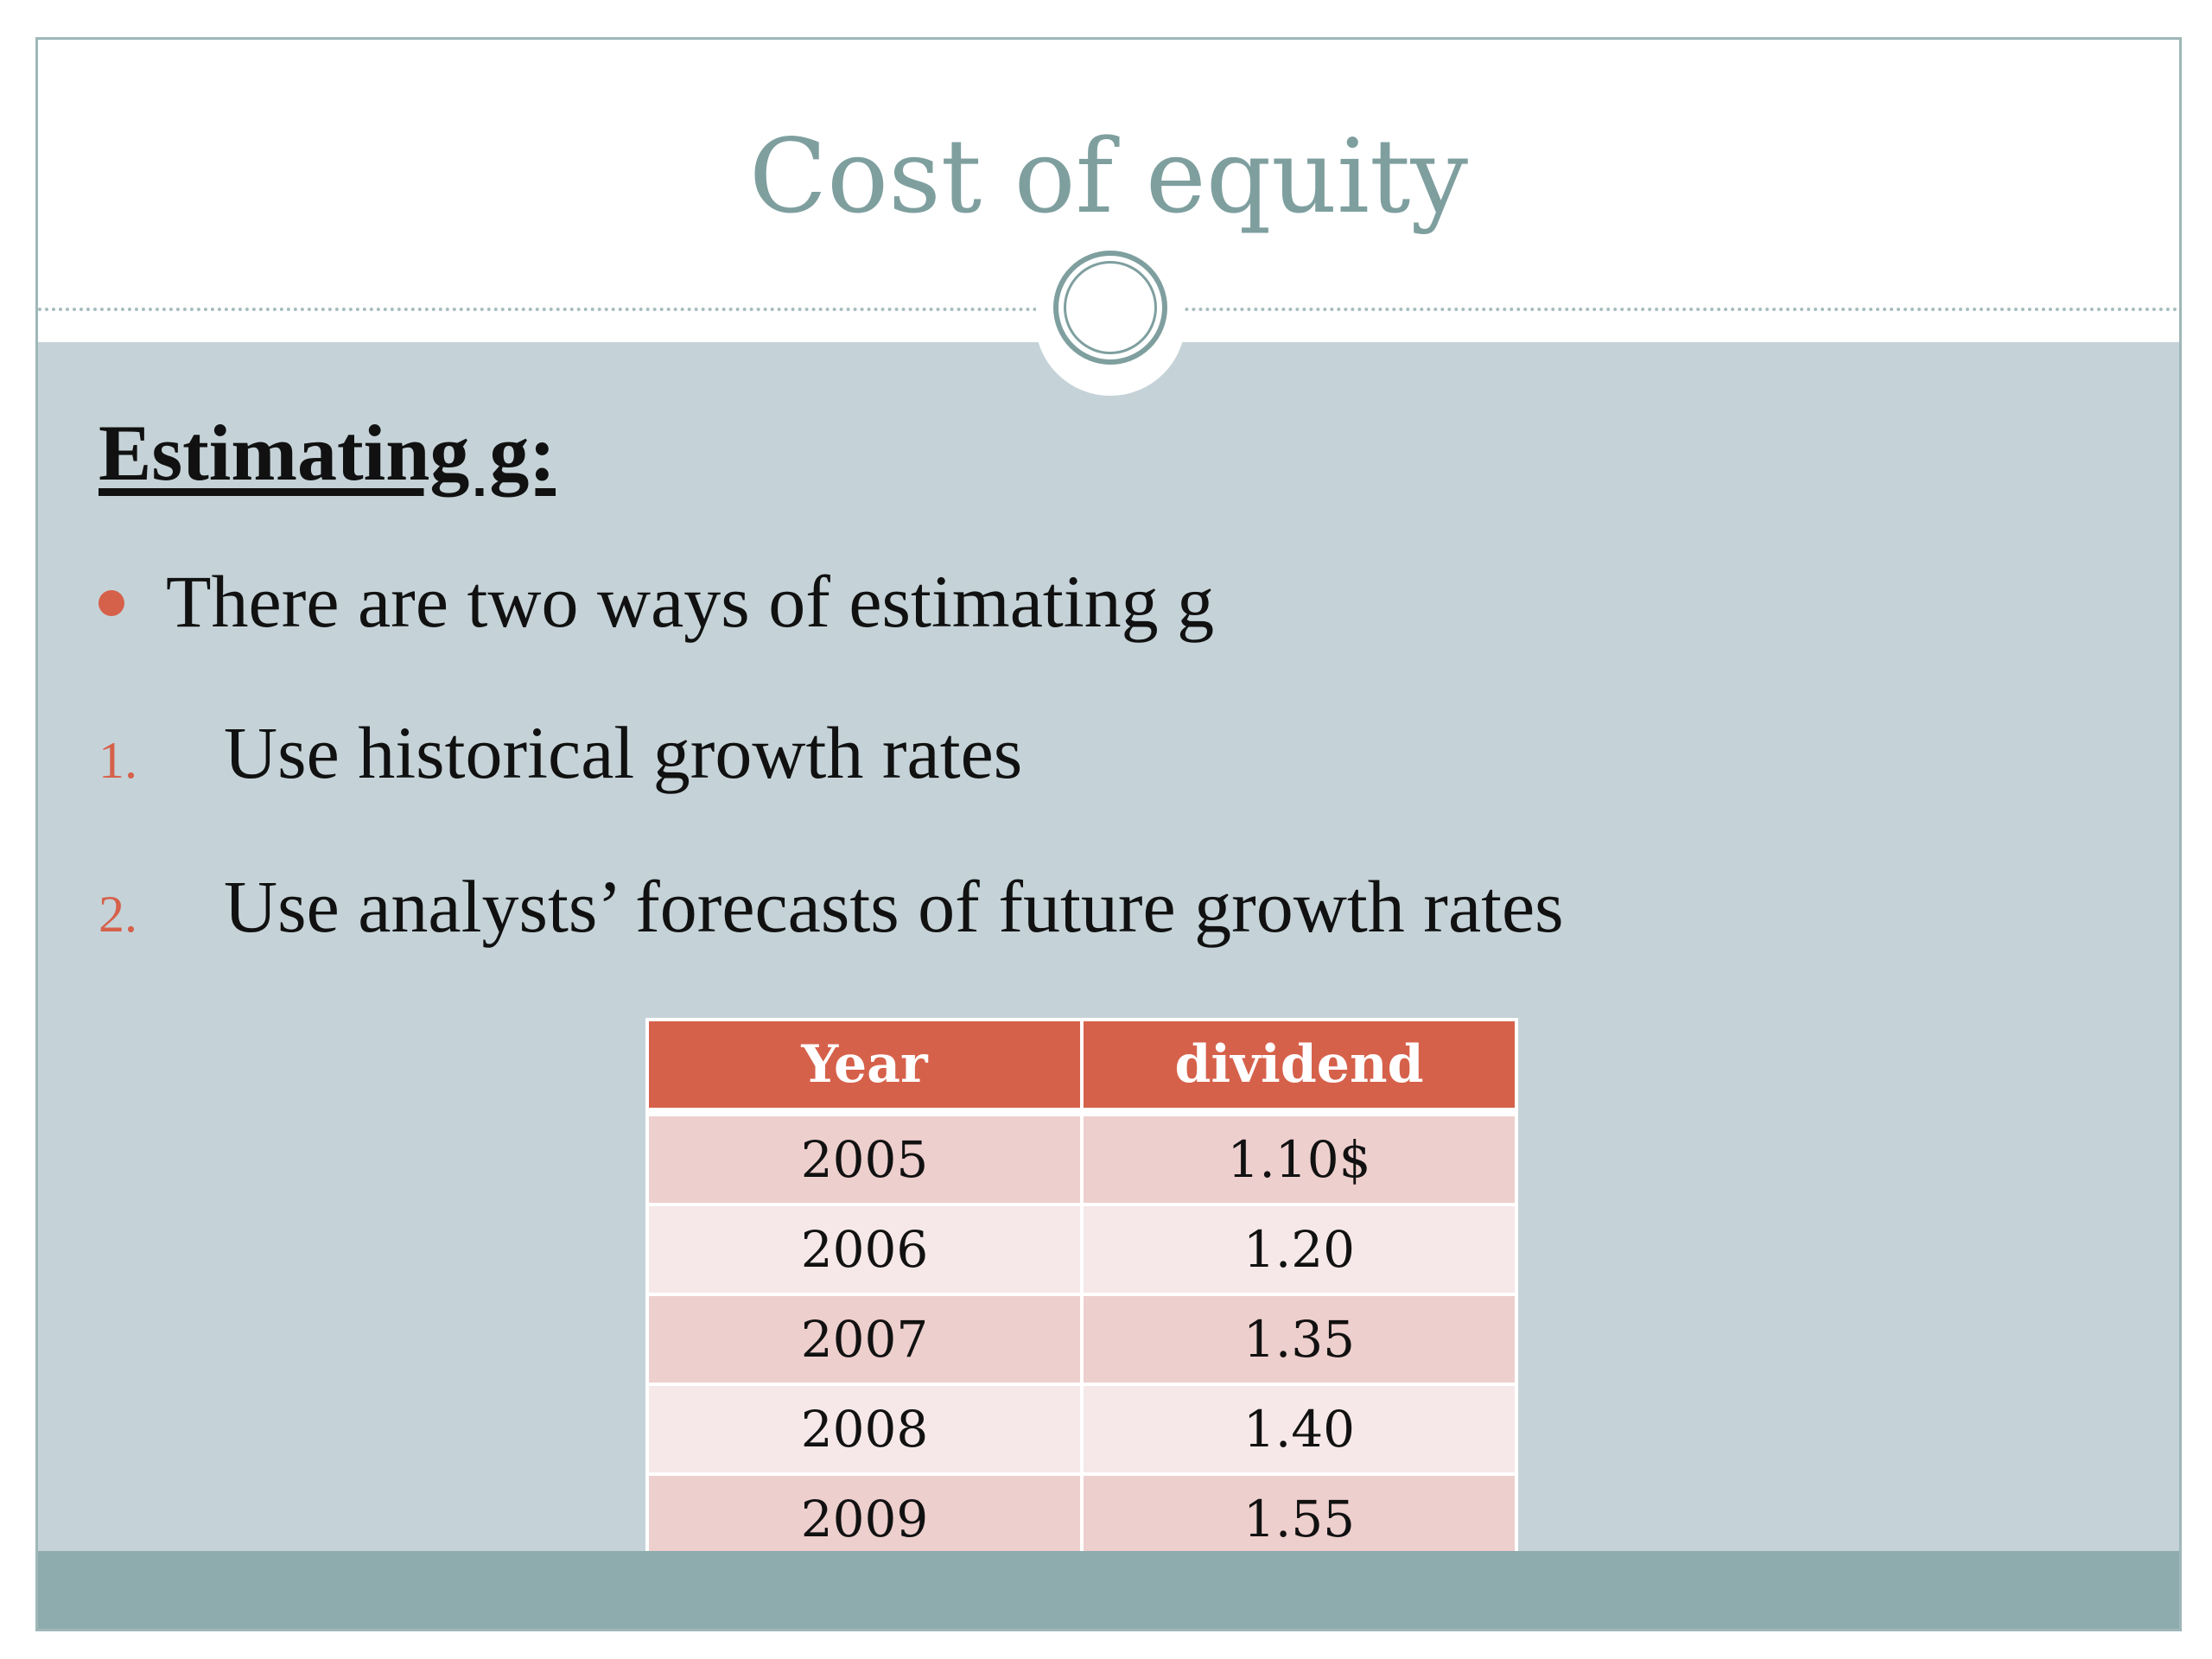 This screenshot has height=1659, width=2212. What do you see at coordinates (864, 1249) in the screenshot?
I see `year-cell: 2006` at bounding box center [864, 1249].